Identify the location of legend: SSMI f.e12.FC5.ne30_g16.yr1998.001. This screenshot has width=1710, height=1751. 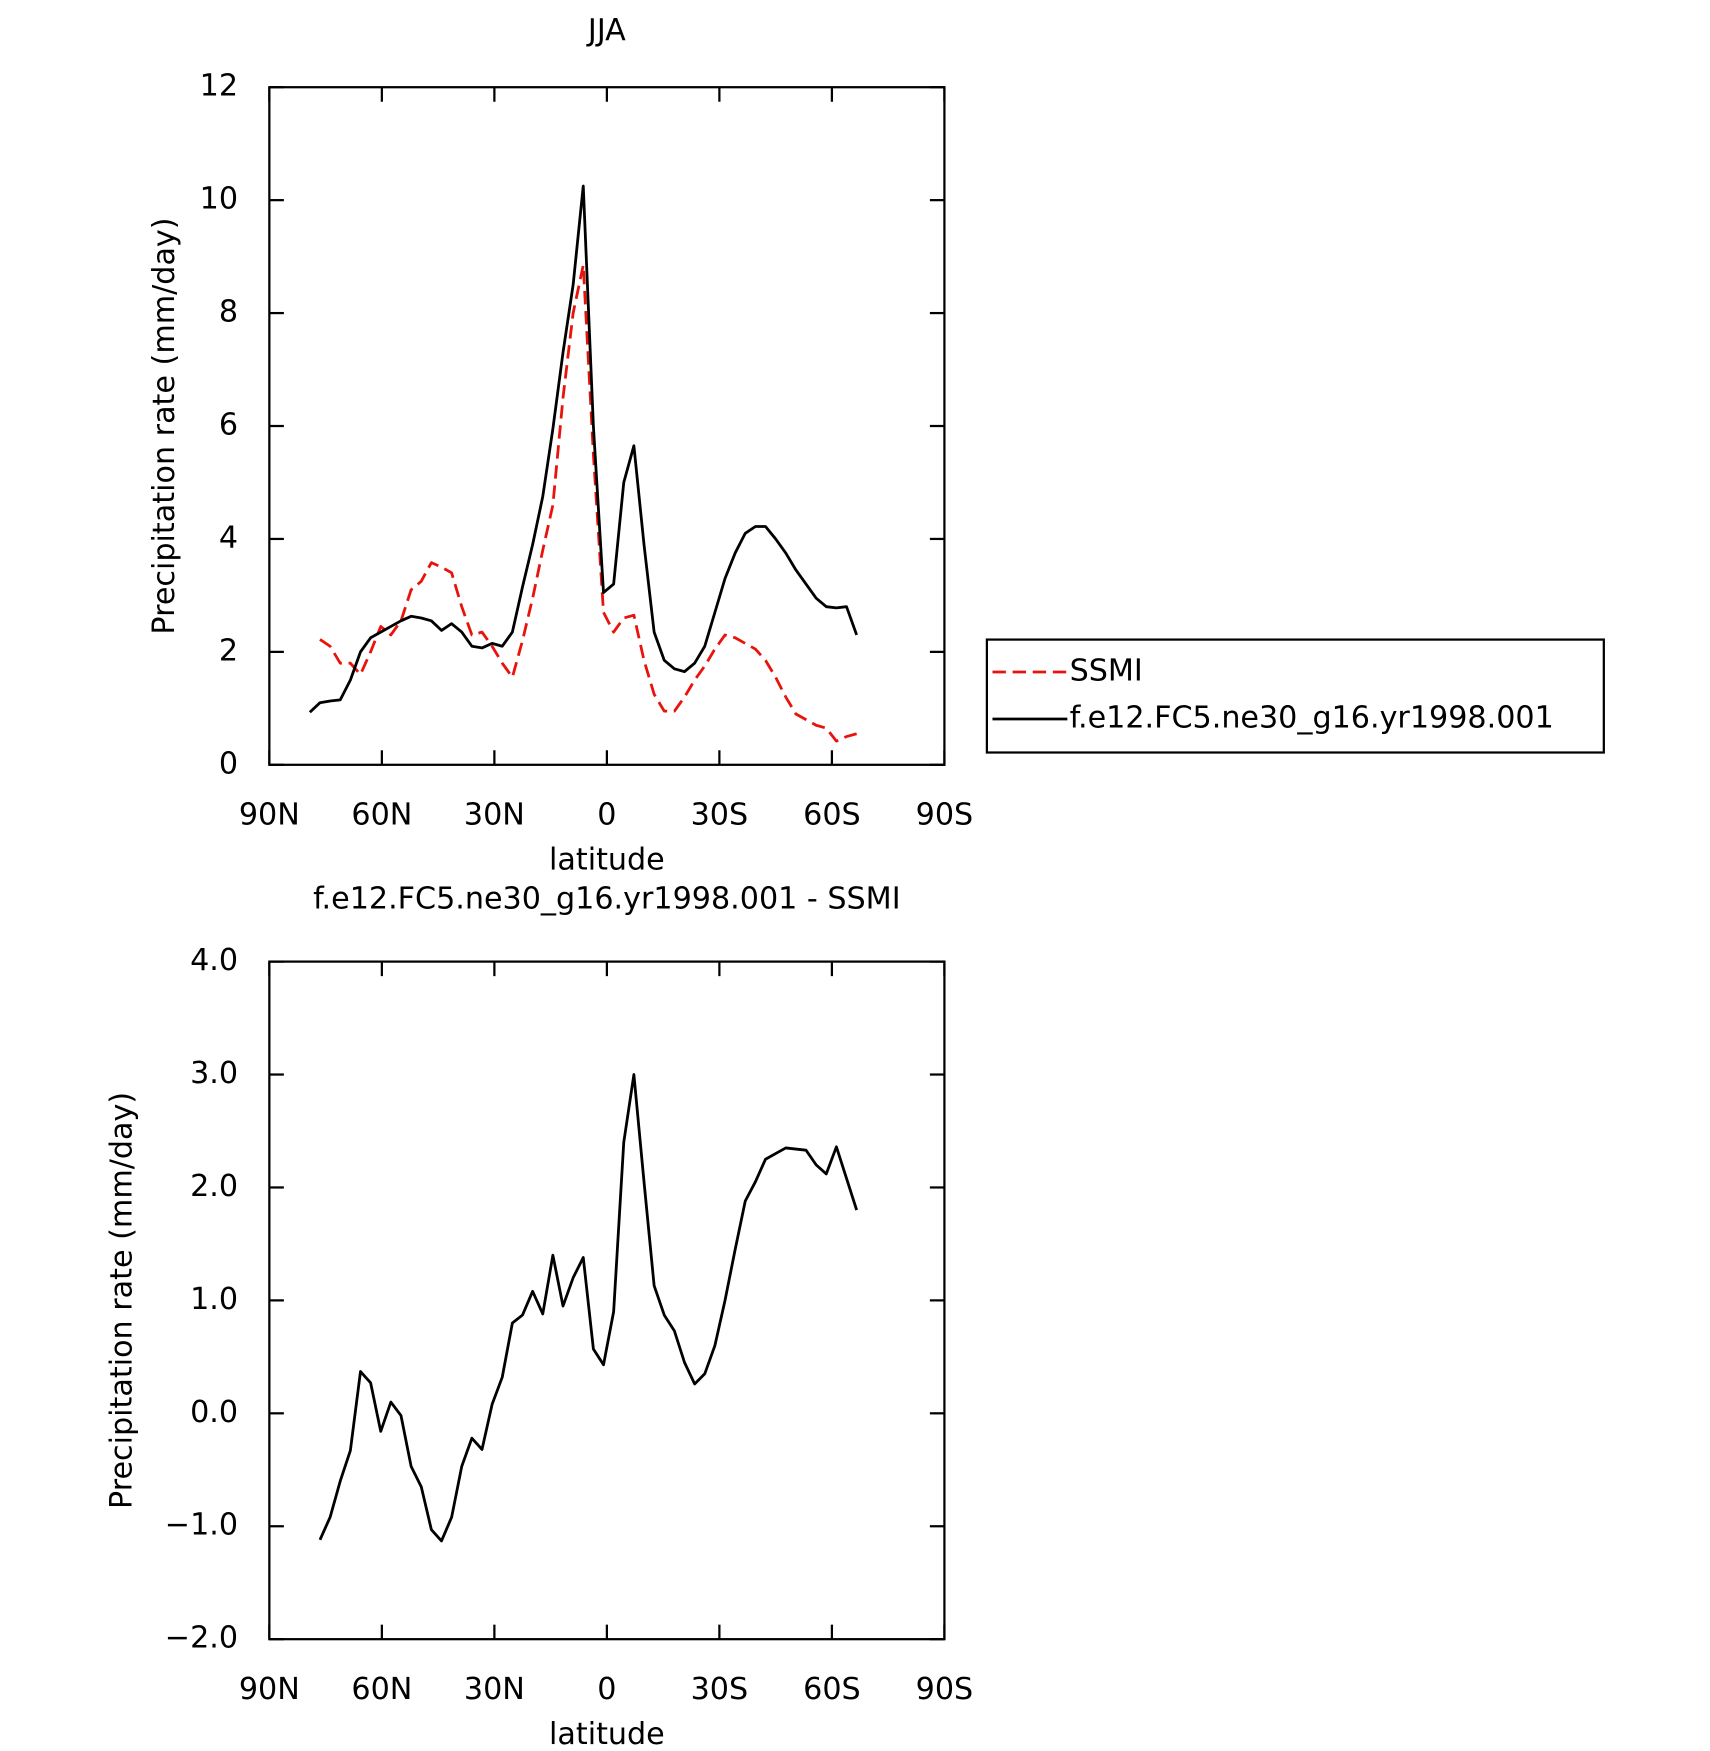
(1295, 696).